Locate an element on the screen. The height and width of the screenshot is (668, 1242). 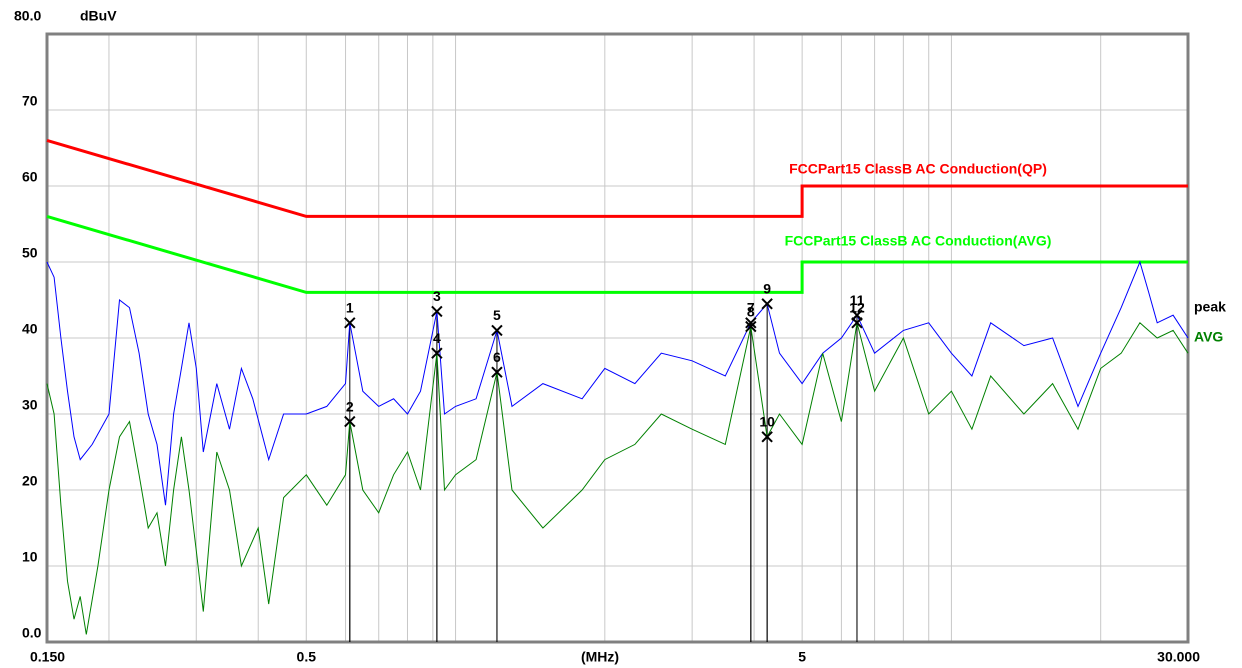
y-tick-label: 0.0 is located at coordinates (32, 633).